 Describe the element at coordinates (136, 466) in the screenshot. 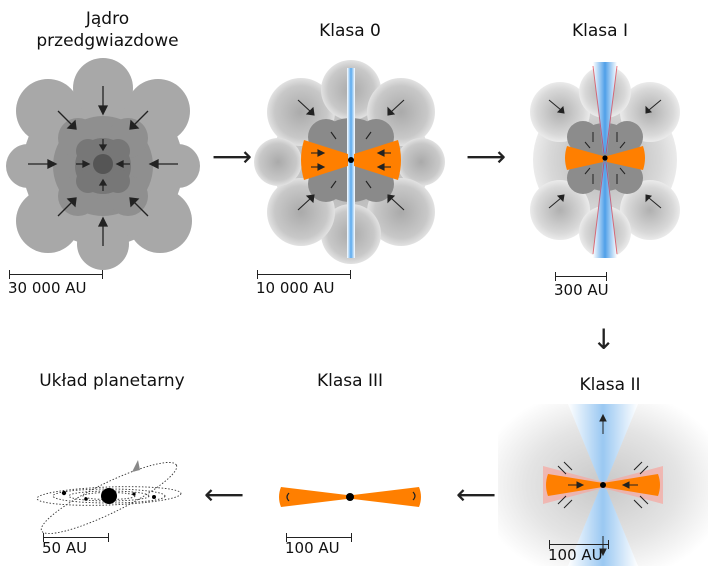

I see `comet-tail` at that location.